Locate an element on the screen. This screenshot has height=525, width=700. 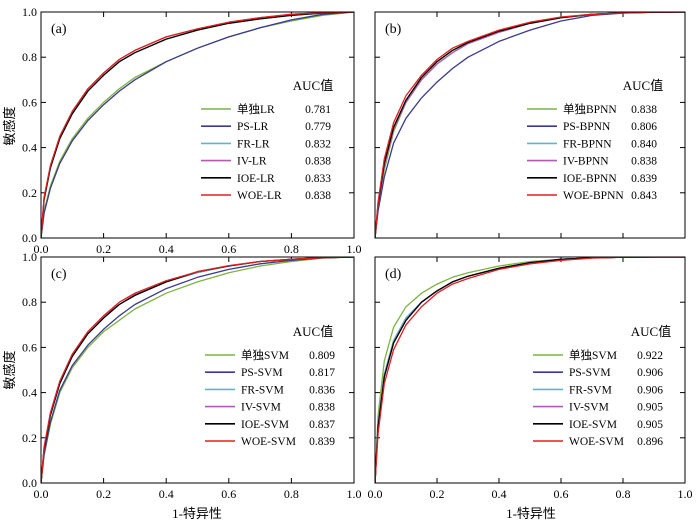
legend-auc-value: 0.840 is located at coordinates (644, 144).